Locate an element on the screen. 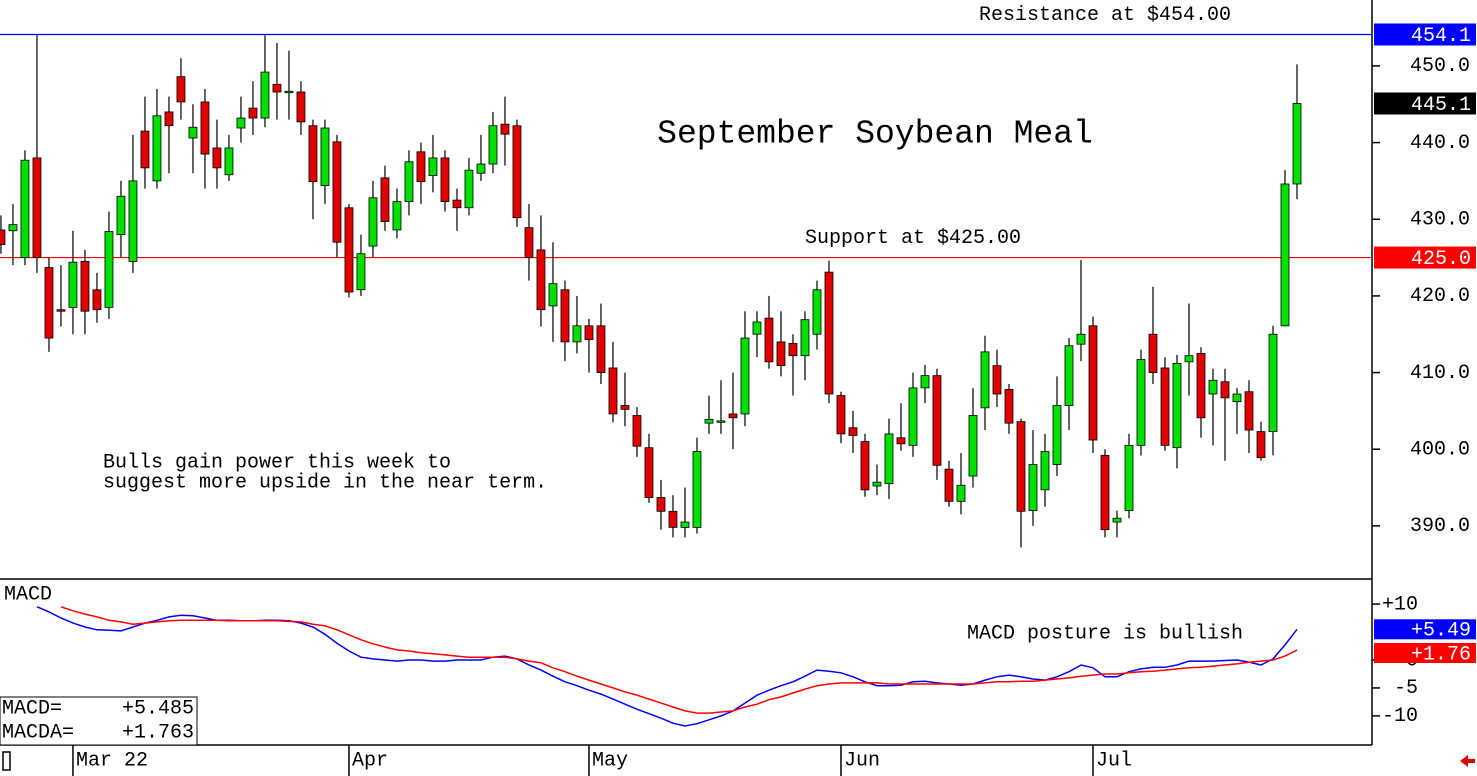 This screenshot has width=1477, height=776. level-label: Support at $425.00 is located at coordinates (913, 238).